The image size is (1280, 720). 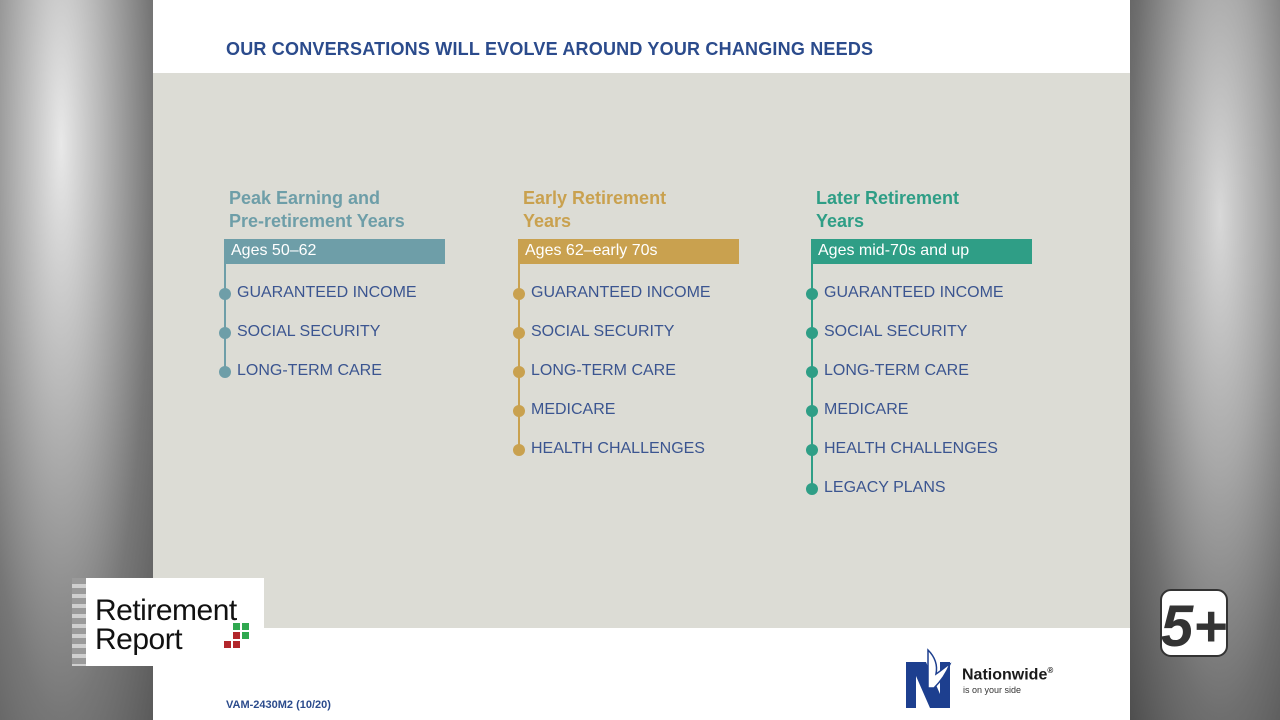 What do you see at coordinates (278, 705) in the screenshot?
I see `document-code: VAM-2430M2 (10/20)` at bounding box center [278, 705].